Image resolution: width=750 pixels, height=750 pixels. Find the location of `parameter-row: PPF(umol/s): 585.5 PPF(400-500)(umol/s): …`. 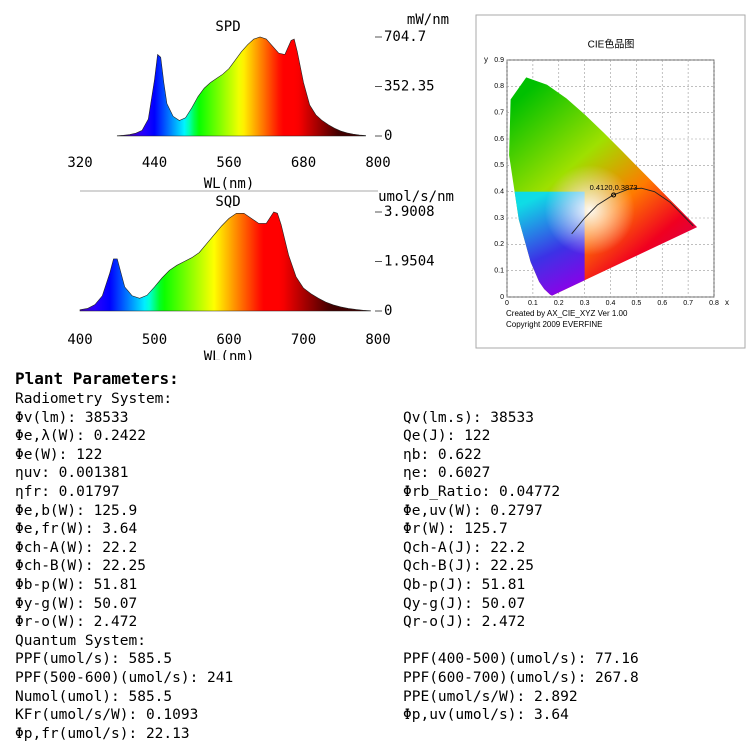

parameter-row: PPF(umol/s): 585.5 PPF(400-500)(umol/s): … is located at coordinates (380, 659).